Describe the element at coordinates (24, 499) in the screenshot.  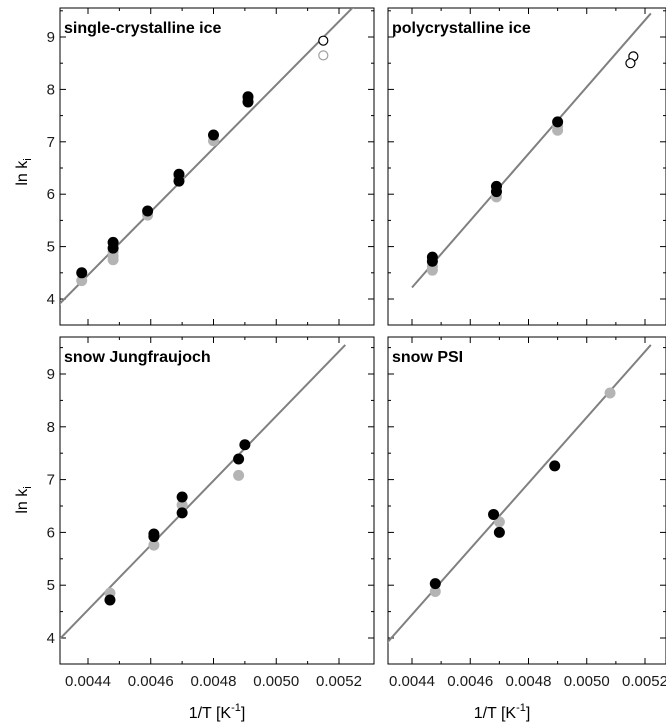
I see `y-axis-title-bottom: ln ki` at that location.